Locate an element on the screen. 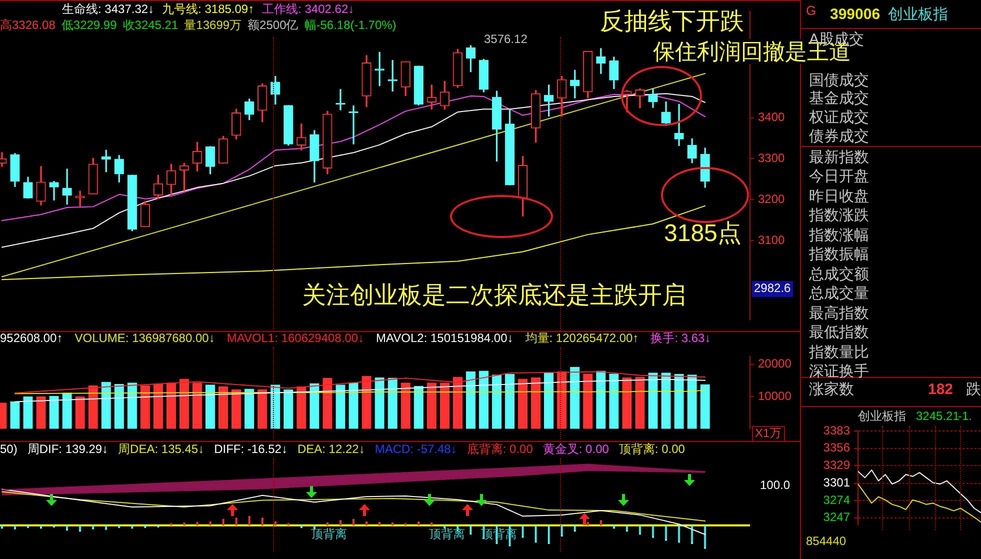  text: MAVOL2: 150151984.00↓ is located at coordinates (445, 338).